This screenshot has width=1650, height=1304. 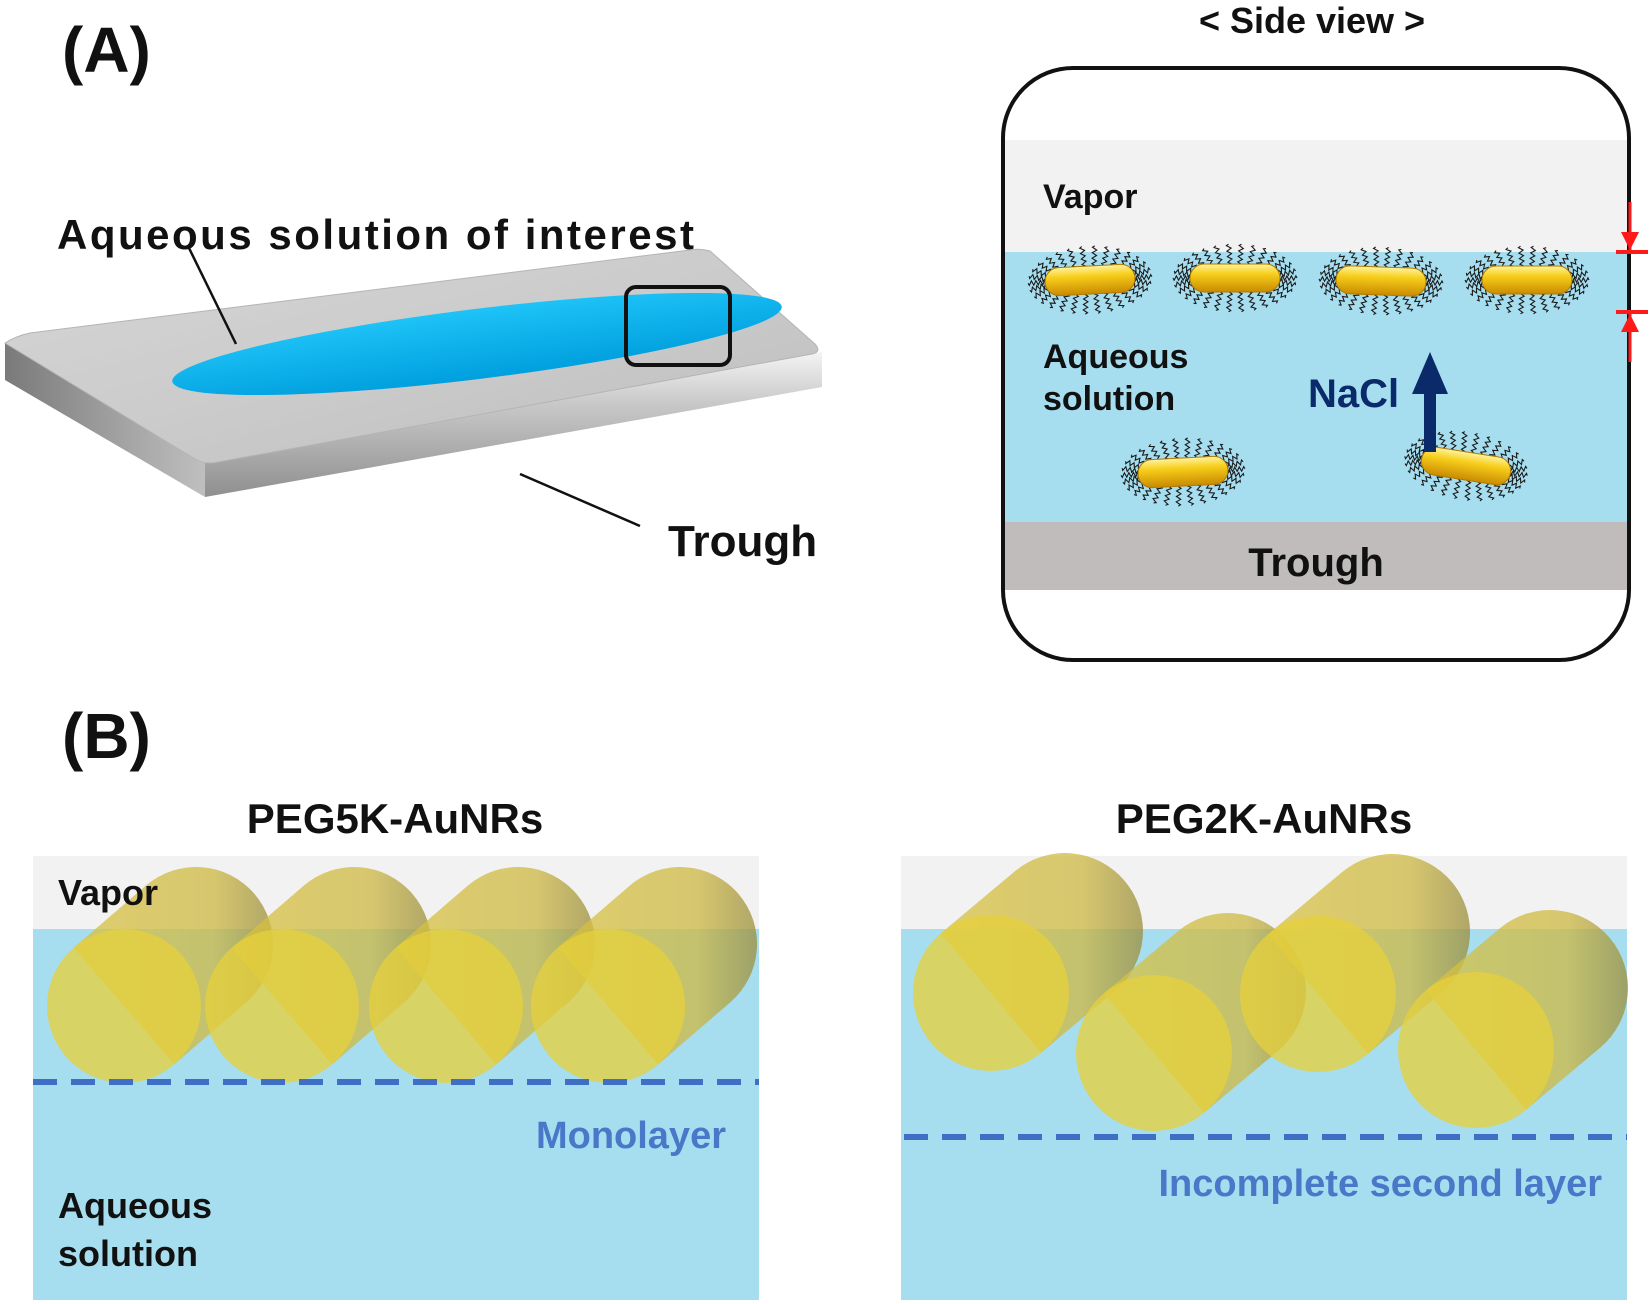 What do you see at coordinates (1353, 394) in the screenshot?
I see `nacl-label: NaCl` at bounding box center [1353, 394].